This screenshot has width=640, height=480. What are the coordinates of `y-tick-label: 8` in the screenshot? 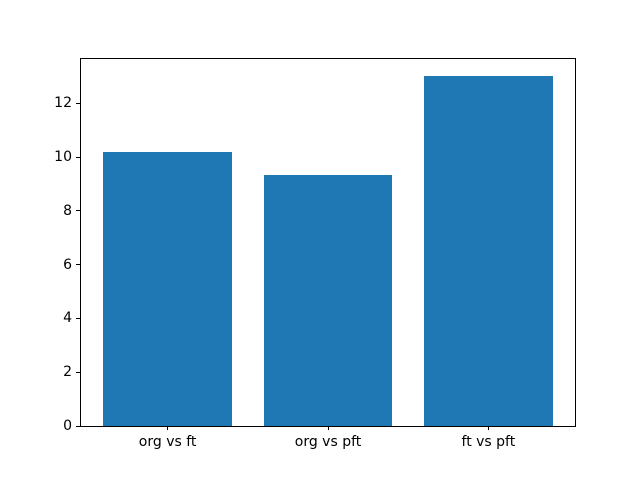 It's located at (67, 210).